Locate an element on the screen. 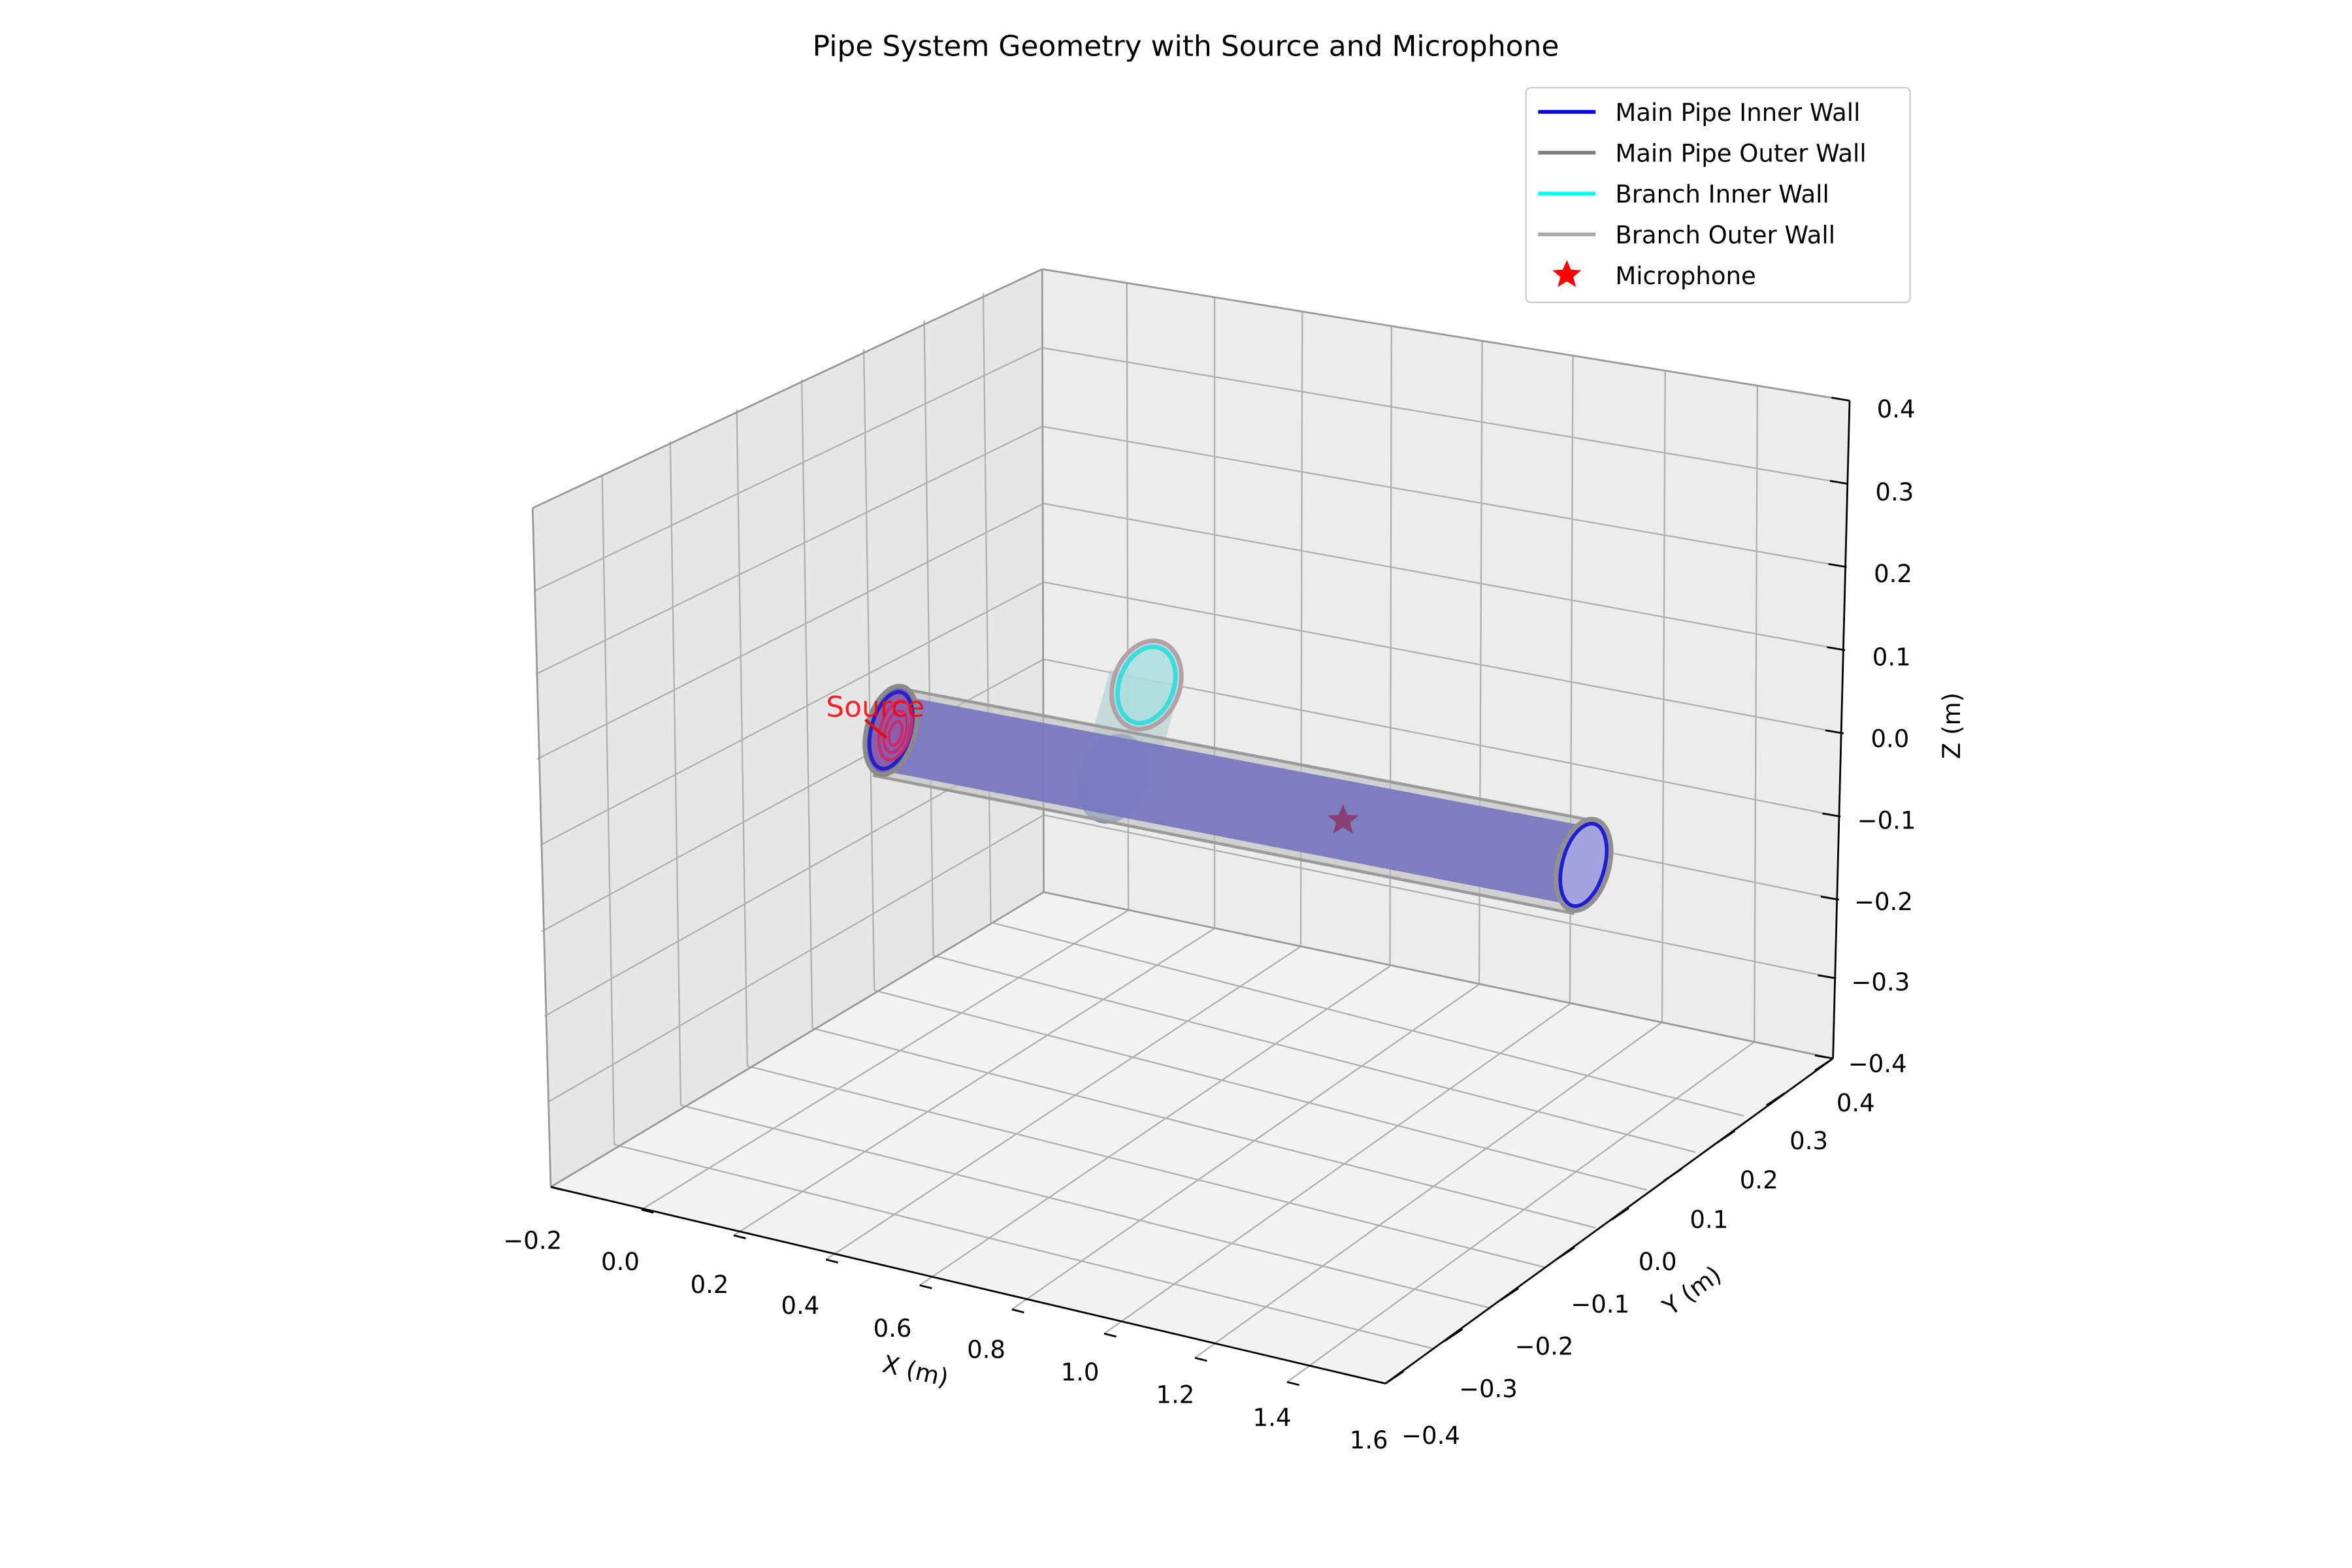 The width and height of the screenshot is (2352, 1568). z-tick-labels: −0.4 −0.3 −0.2 −0.1 0.0 0.1 0.2 0.3 0.4 is located at coordinates (1882, 736).